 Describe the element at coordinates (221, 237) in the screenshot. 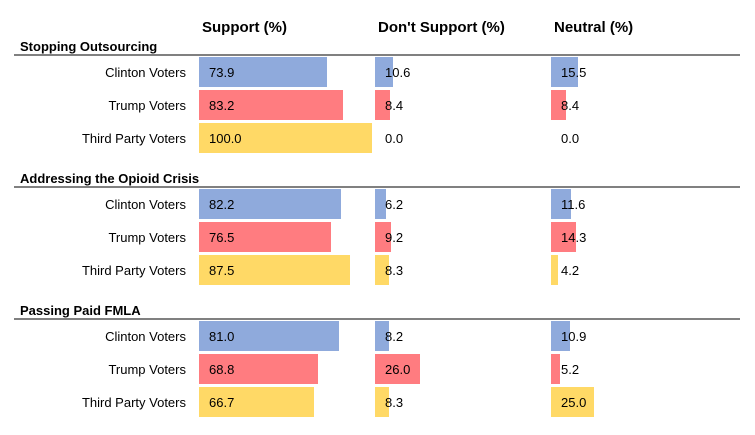

I see `data-label: 76.5` at that location.